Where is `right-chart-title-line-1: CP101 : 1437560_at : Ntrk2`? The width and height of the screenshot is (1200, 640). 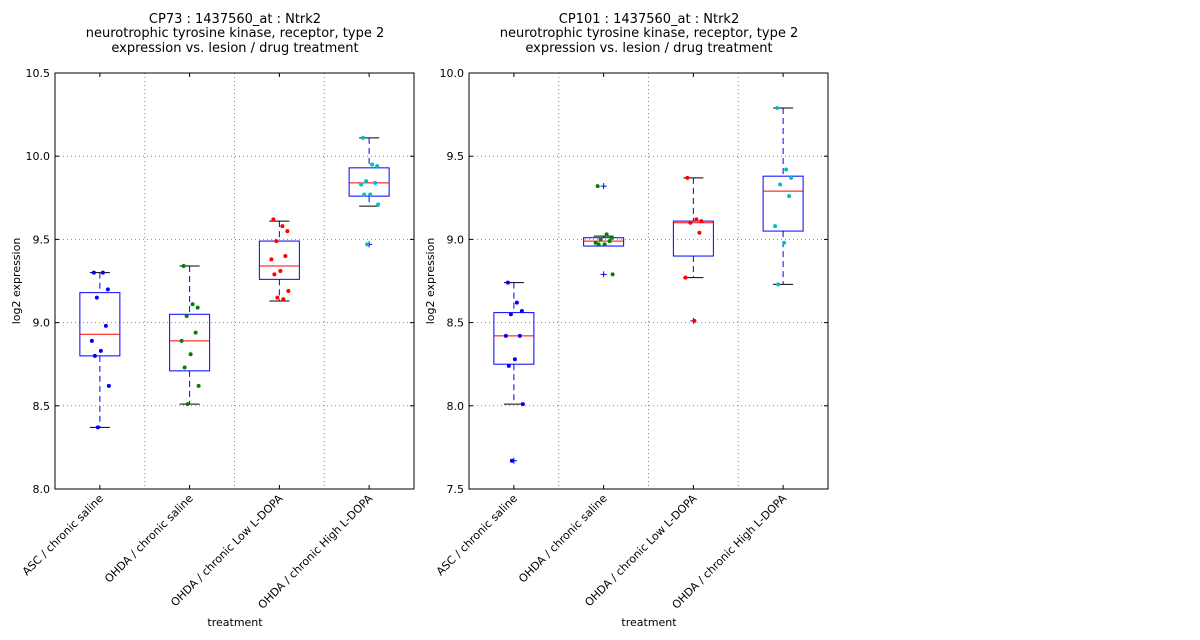
right-chart-title-line-1: CP101 : 1437560_at : Ntrk2 is located at coordinates (649, 19).